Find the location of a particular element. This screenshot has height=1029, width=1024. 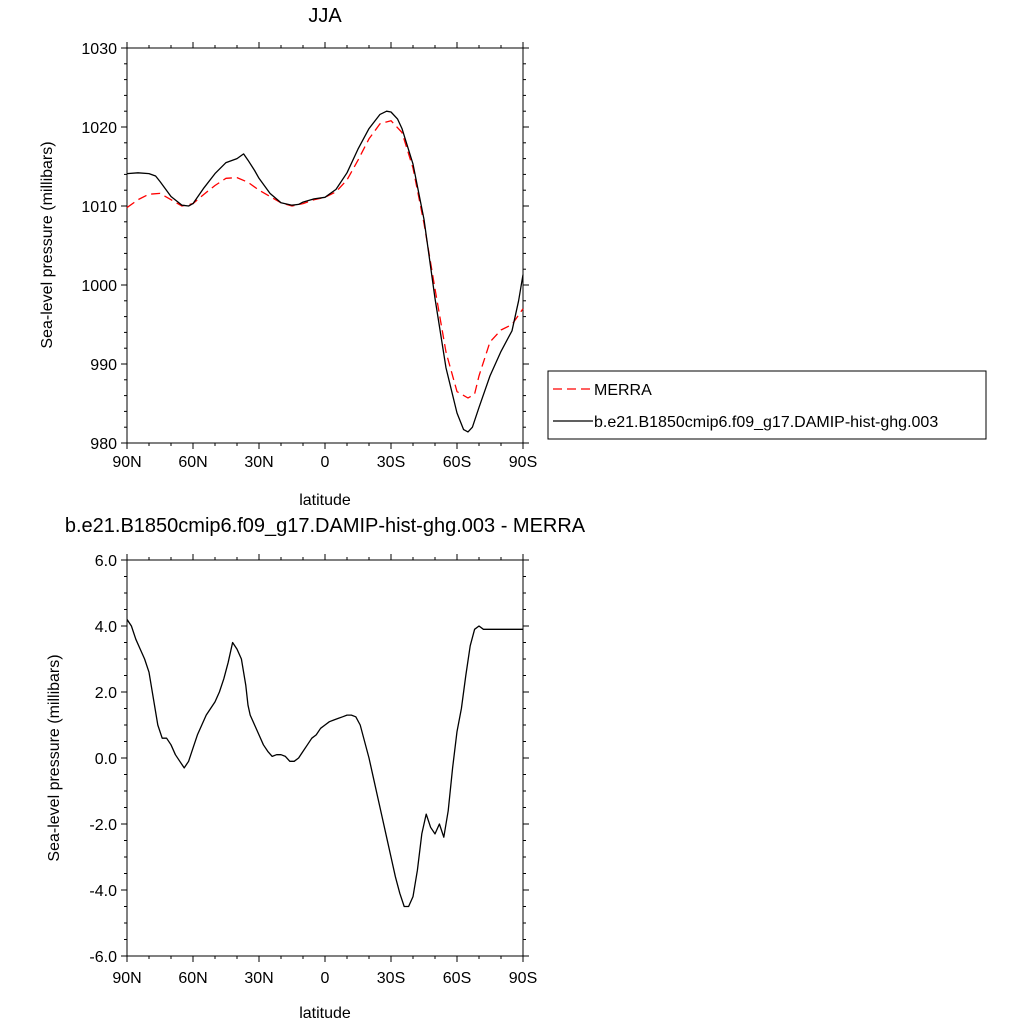

y-tick-label: -4.0 is located at coordinates (103, 891).